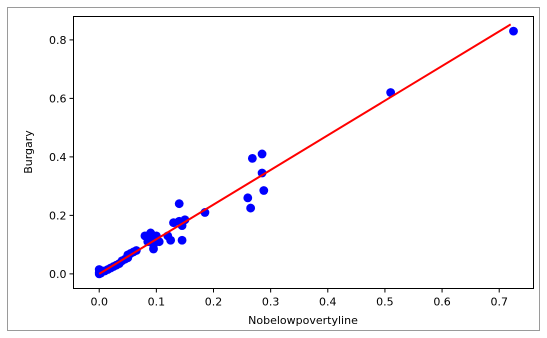  What do you see at coordinates (299, 298) in the screenshot?
I see `x-axis-ticks: 0.0 0.1 0.2 0.3 0.4 0.5 0.6 0.7` at bounding box center [299, 298].